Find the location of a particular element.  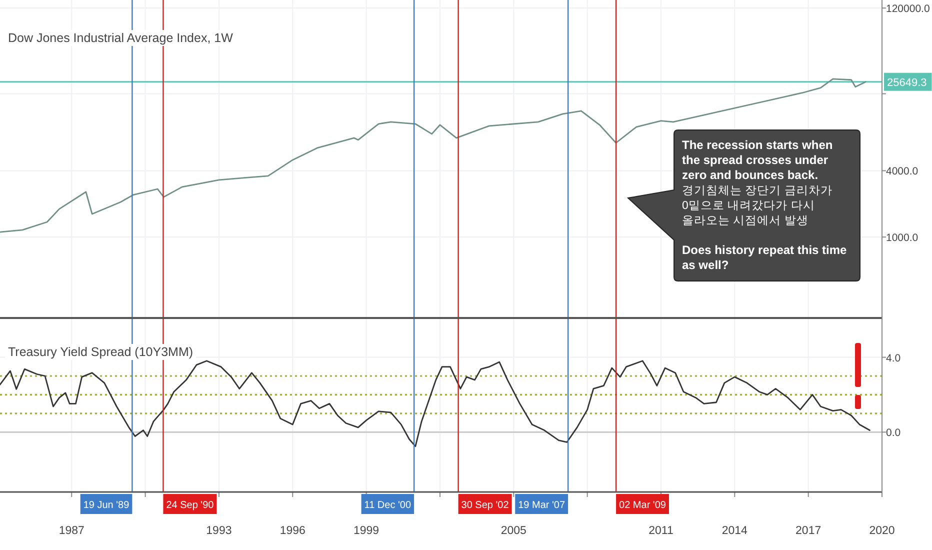

y-tick-label: 4.0 is located at coordinates (893, 358).